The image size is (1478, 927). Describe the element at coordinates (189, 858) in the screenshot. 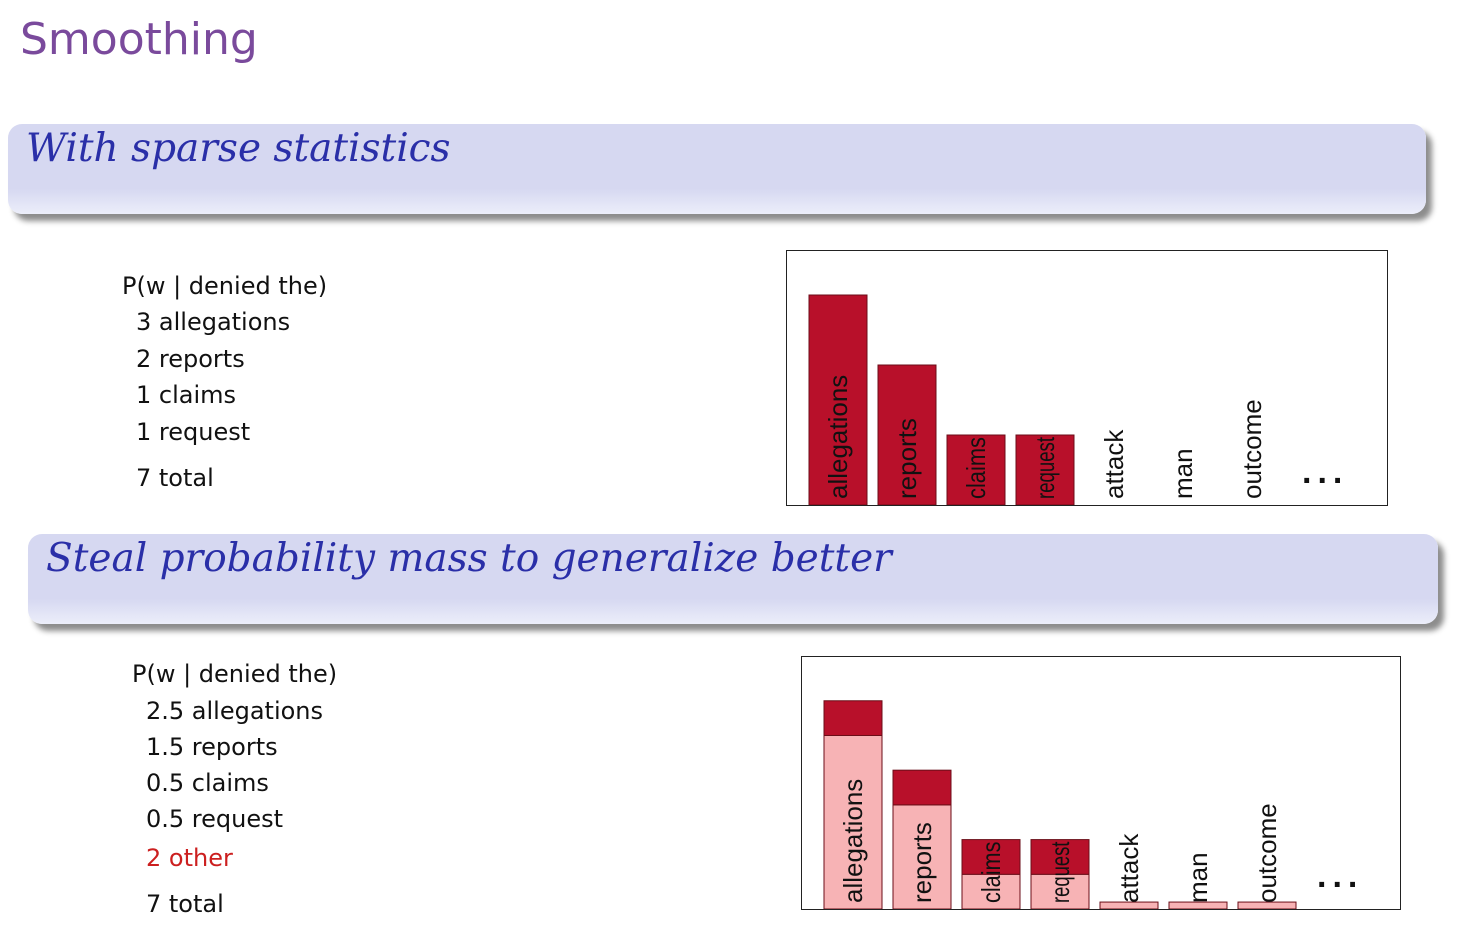

I see `count-other: 2 other` at that location.